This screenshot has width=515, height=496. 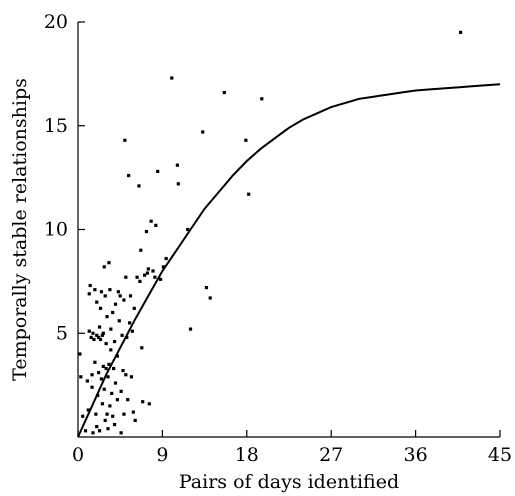 I want to click on x-tick-label: 18, so click(x=247, y=455).